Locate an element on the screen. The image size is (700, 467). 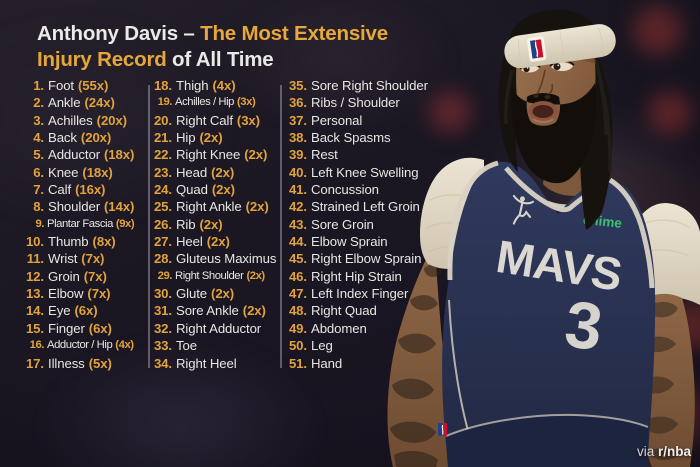
injury-rank: 25. is located at coordinates (162, 207).